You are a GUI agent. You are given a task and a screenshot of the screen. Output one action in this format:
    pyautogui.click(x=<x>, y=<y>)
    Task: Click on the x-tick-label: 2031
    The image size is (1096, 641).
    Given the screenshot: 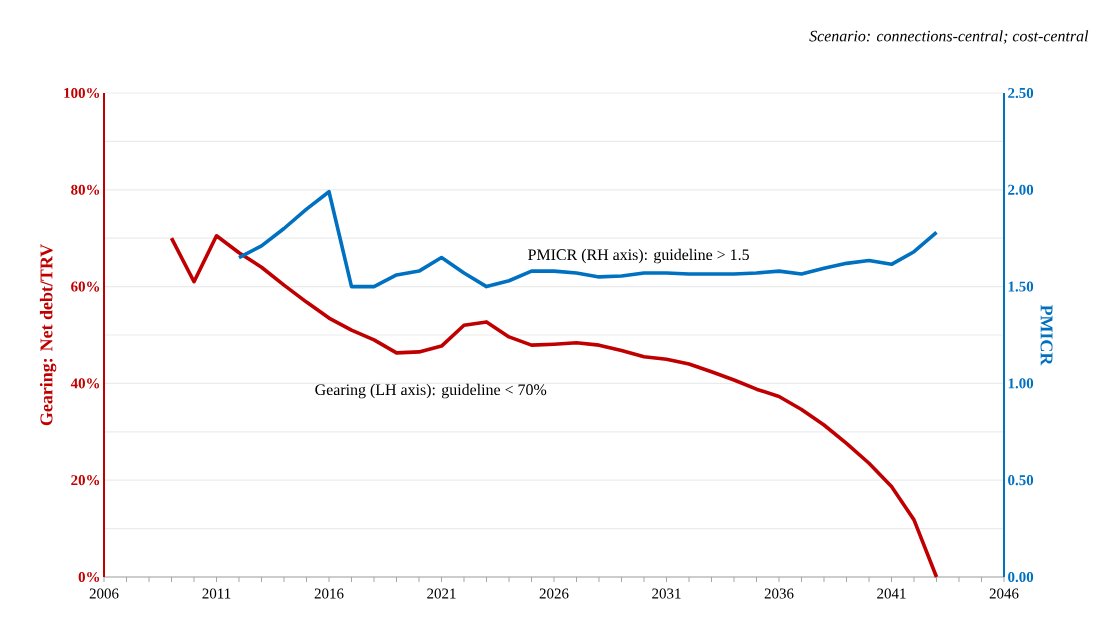 What is the action you would take?
    pyautogui.click(x=666, y=593)
    